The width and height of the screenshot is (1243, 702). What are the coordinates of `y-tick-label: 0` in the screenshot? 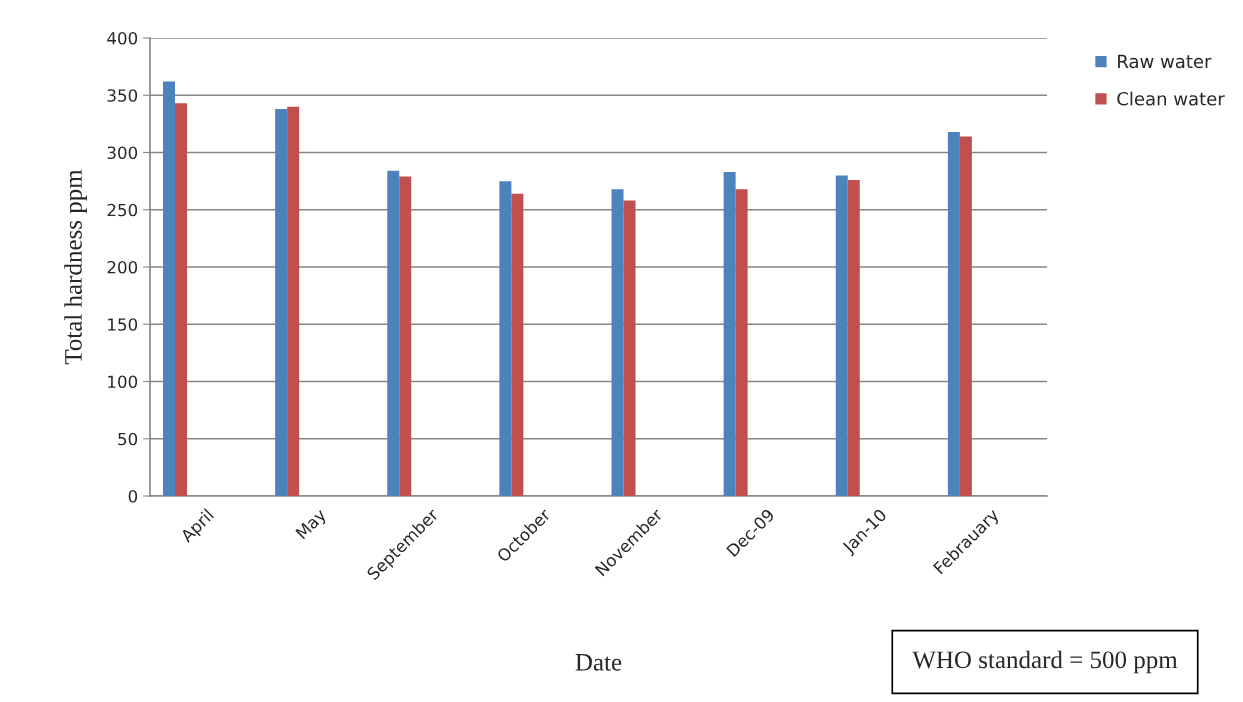 It's located at (133, 496).